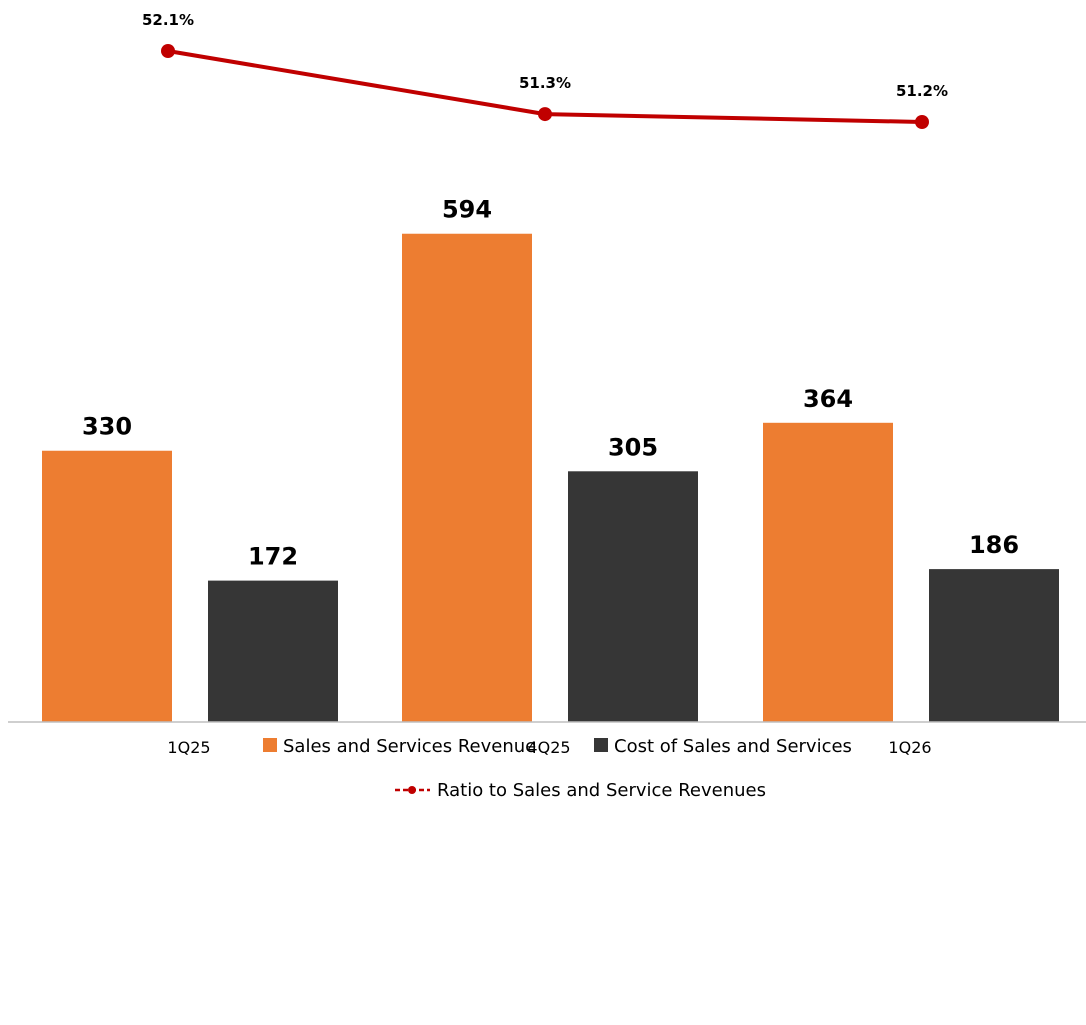  Describe the element at coordinates (467, 210) in the screenshot. I see `data-label-sales-4q25: 594` at that location.